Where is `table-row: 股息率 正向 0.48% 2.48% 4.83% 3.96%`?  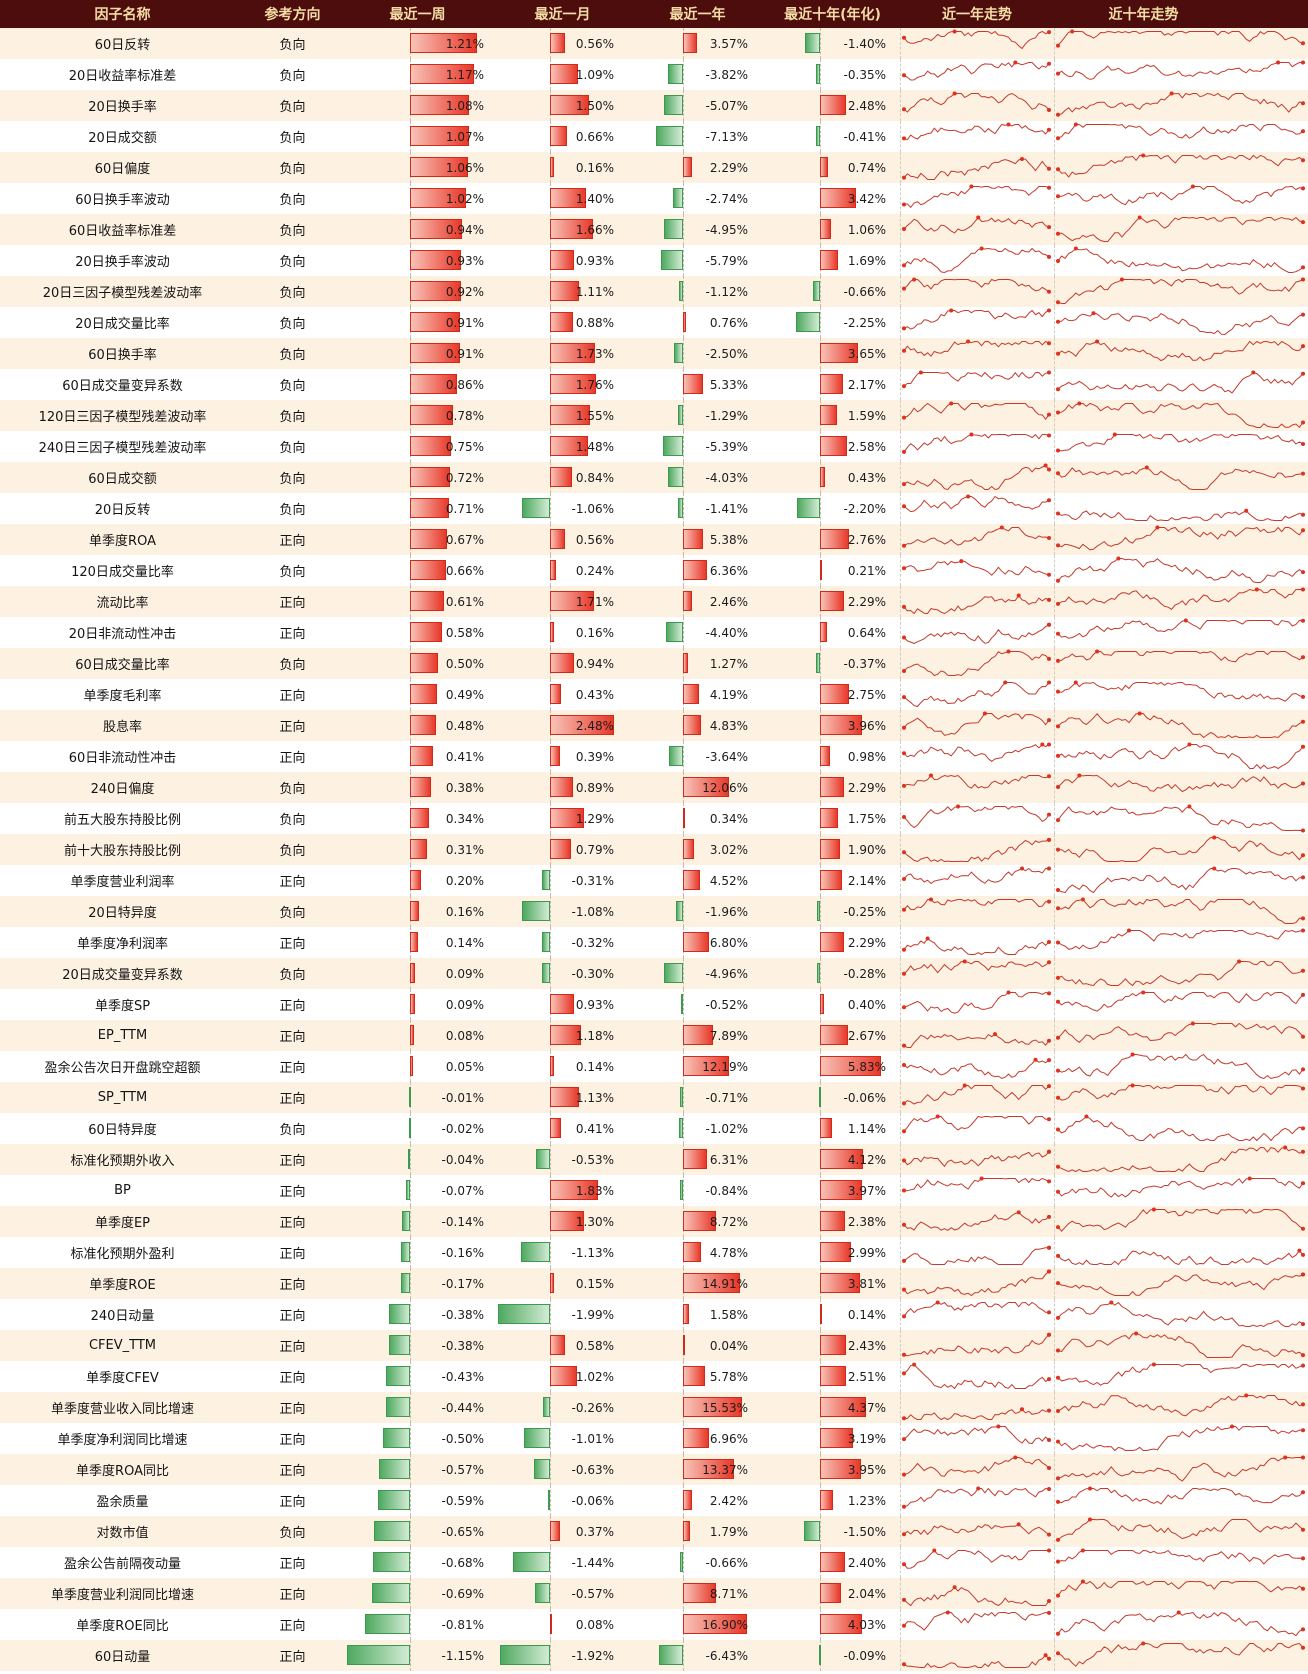 table-row: 股息率 正向 0.48% 2.48% 4.83% 3.96% is located at coordinates (654, 725).